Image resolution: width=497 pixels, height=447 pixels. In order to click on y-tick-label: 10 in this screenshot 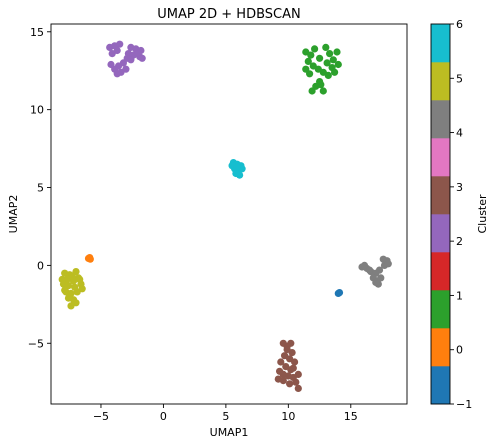, I will do `click(37, 110)`.